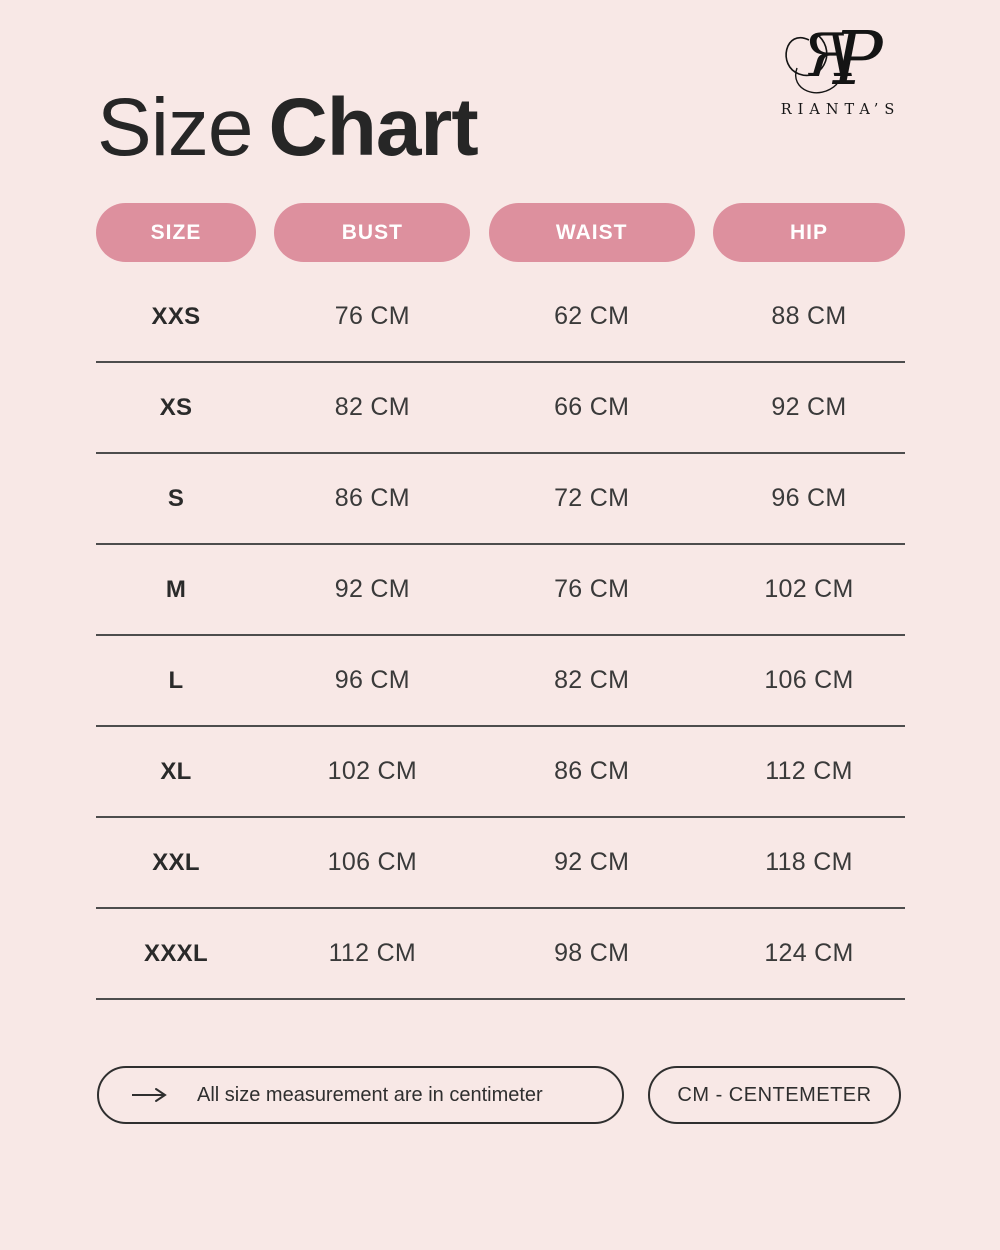  I want to click on hip-value: 102 CM, so click(809, 589).